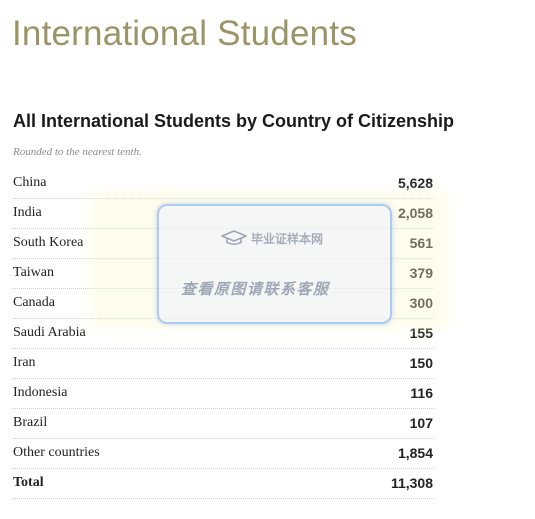 This screenshot has height=519, width=535. Describe the element at coordinates (49, 332) in the screenshot. I see `country-name: Saudi Arabia` at that location.